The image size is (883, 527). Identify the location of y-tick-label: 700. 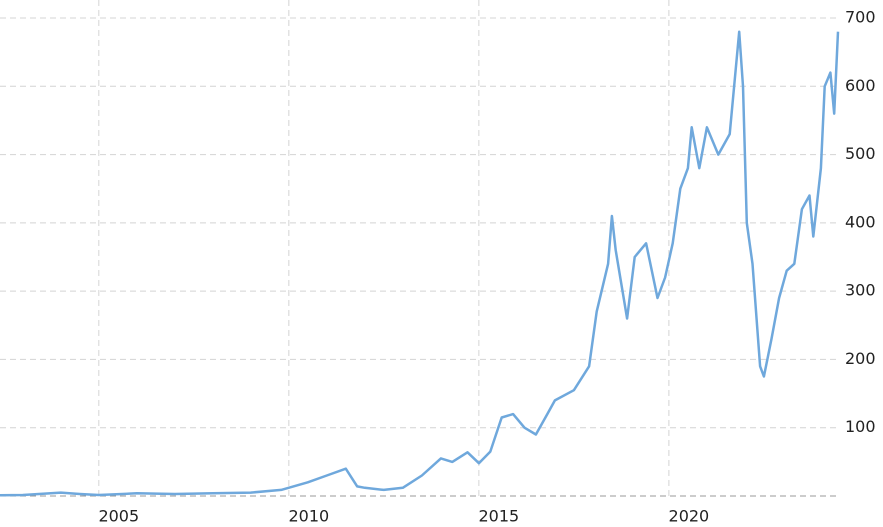
(860, 17).